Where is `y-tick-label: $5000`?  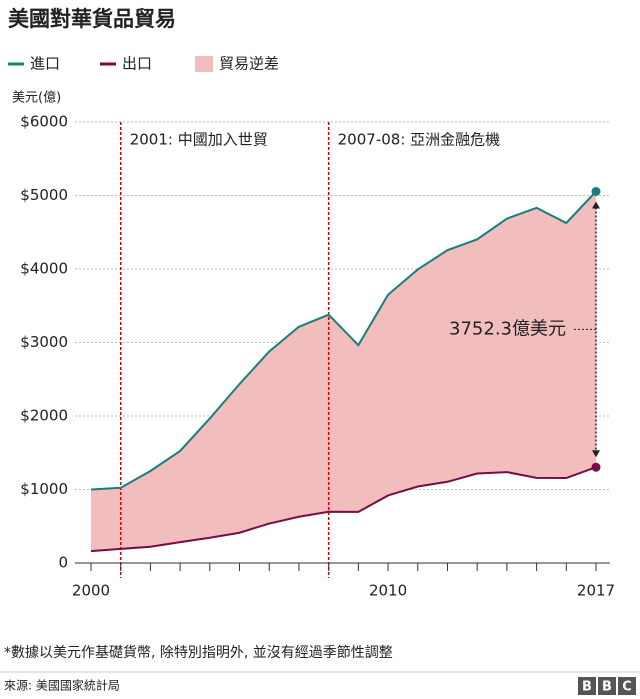
y-tick-label: $5000 is located at coordinates (44, 195).